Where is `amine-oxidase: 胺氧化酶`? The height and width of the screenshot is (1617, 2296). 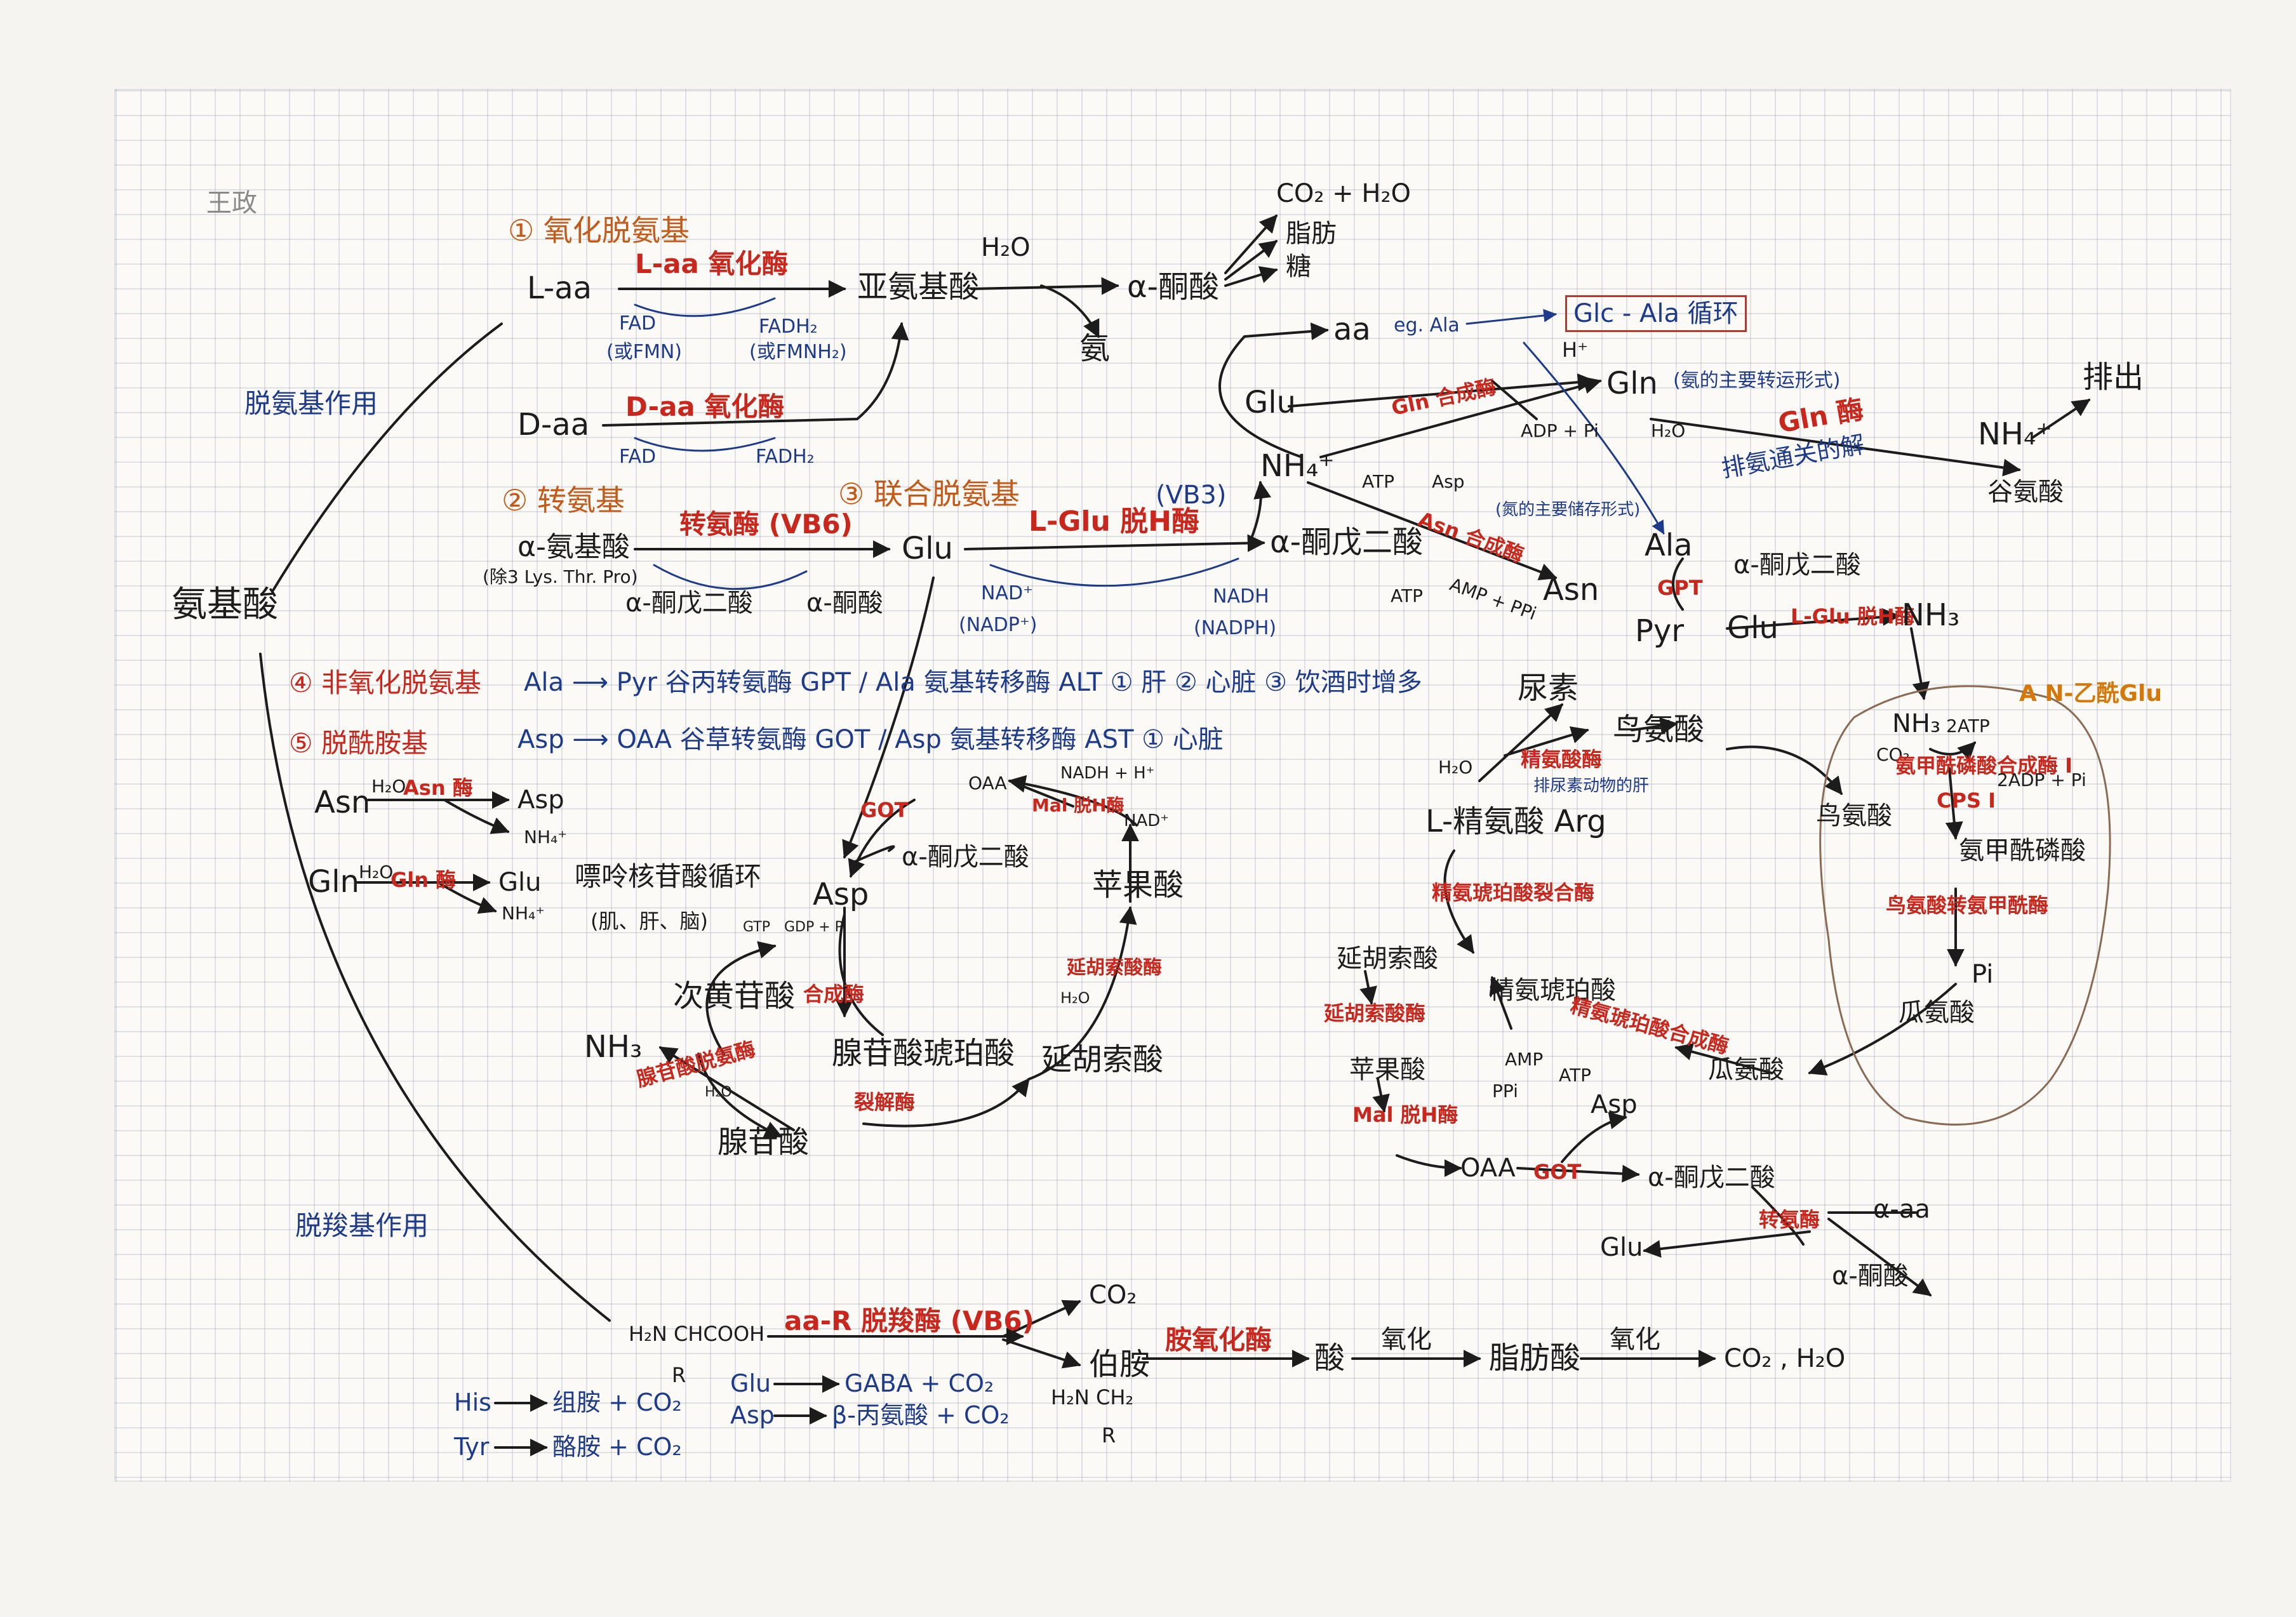
amine-oxidase: 胺氧化酶 is located at coordinates (1218, 1339).